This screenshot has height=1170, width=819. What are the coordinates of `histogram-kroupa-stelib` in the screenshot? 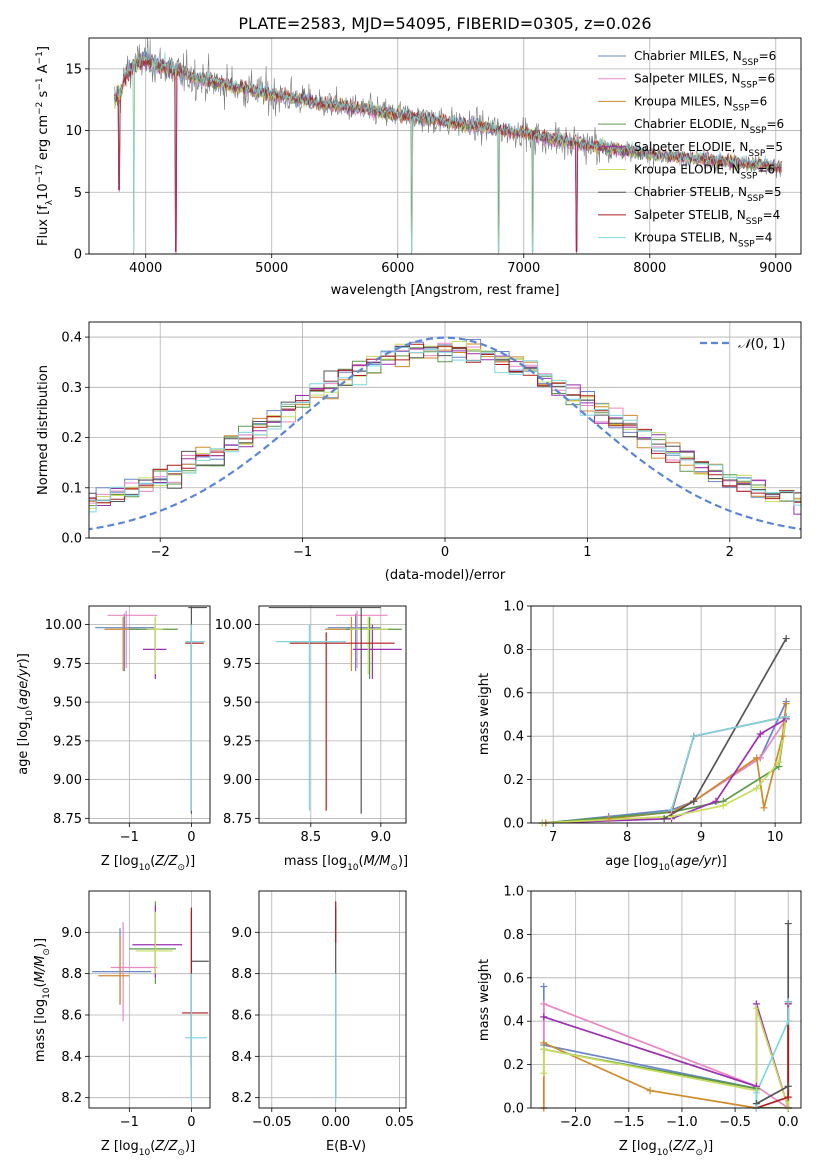 It's located at (445, 430).